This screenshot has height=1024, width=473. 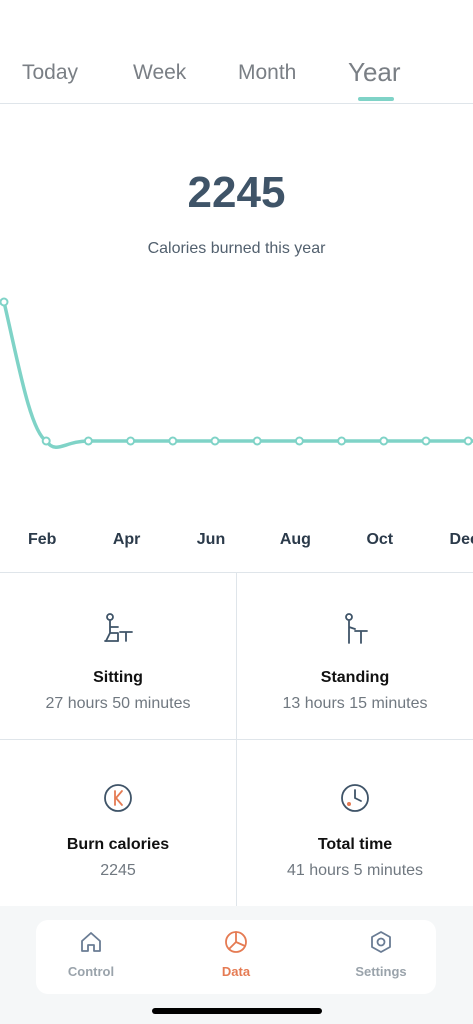 What do you see at coordinates (91, 971) in the screenshot?
I see `nav-label: Control` at bounding box center [91, 971].